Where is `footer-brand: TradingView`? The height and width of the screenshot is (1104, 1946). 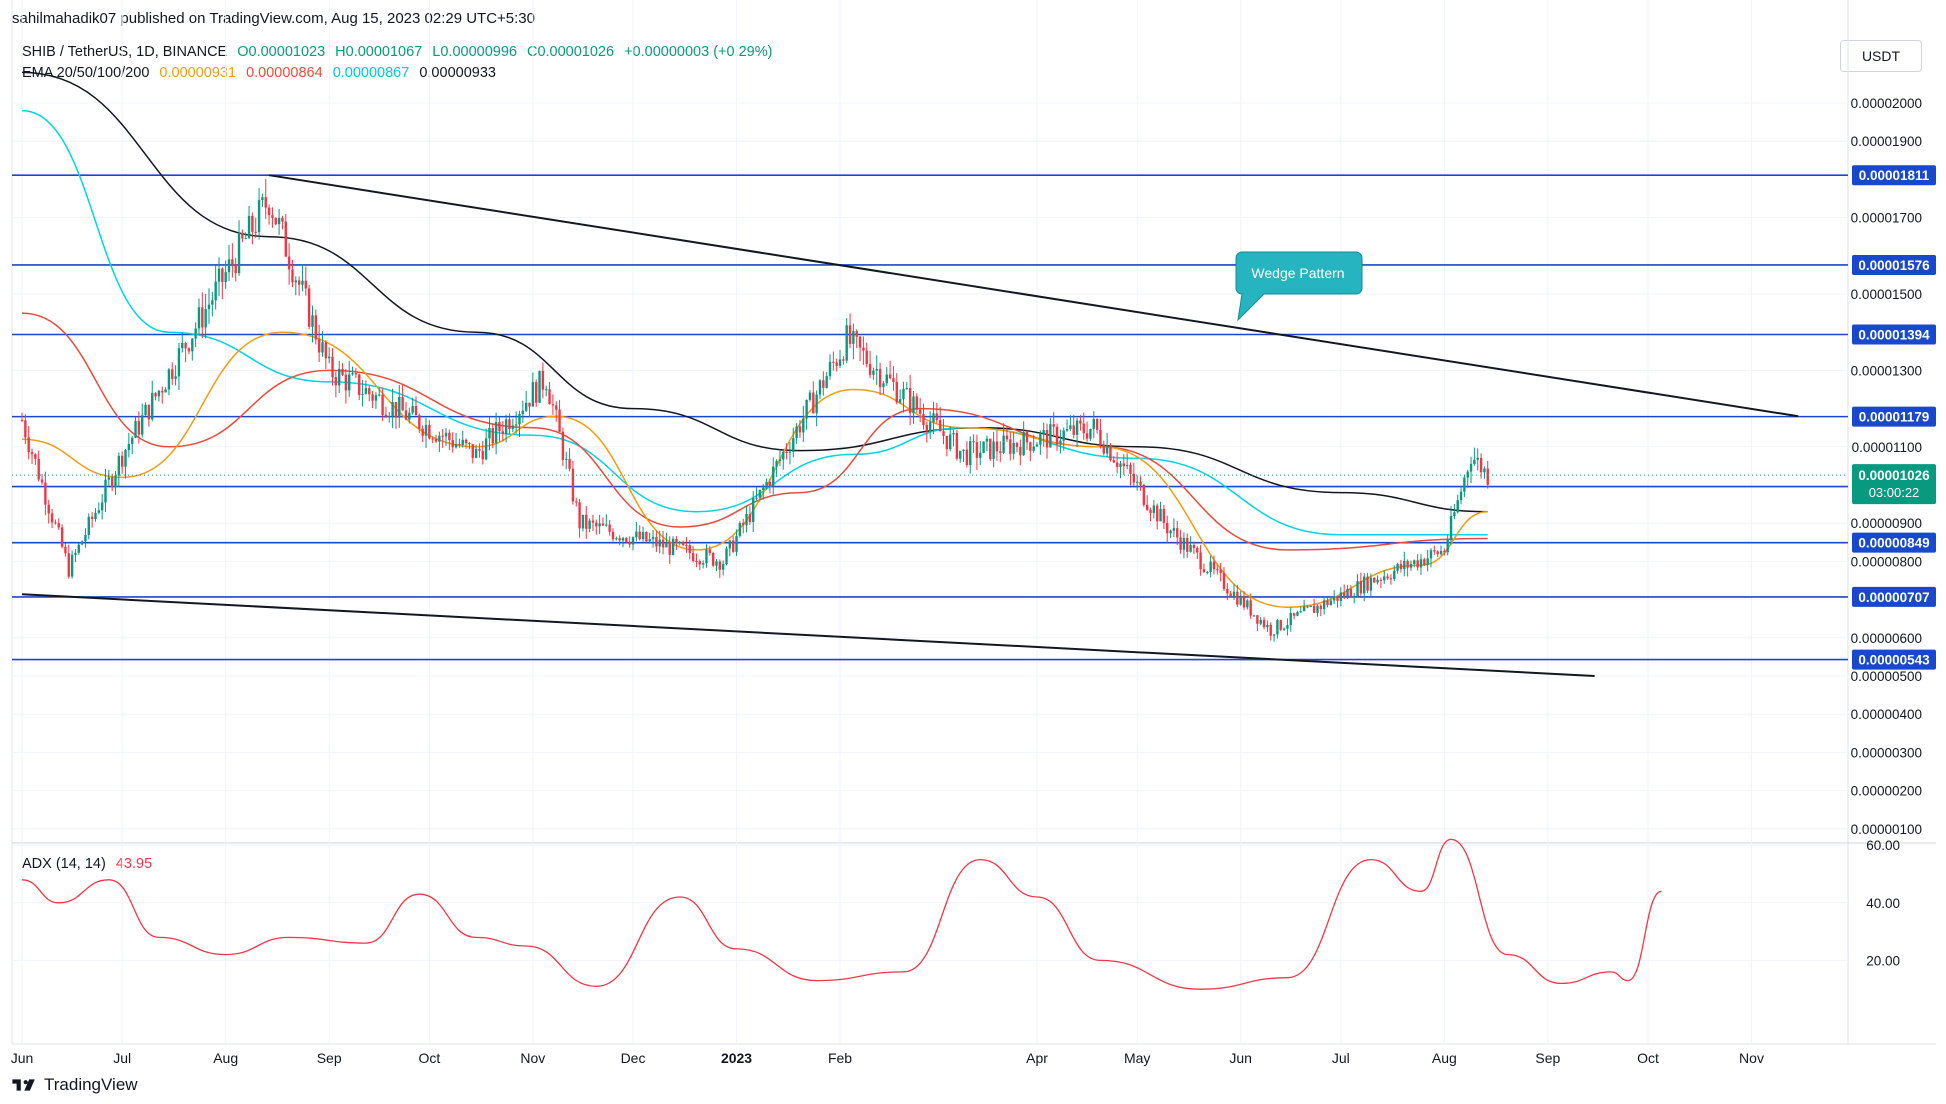
footer-brand: TradingView is located at coordinates (75, 1085).